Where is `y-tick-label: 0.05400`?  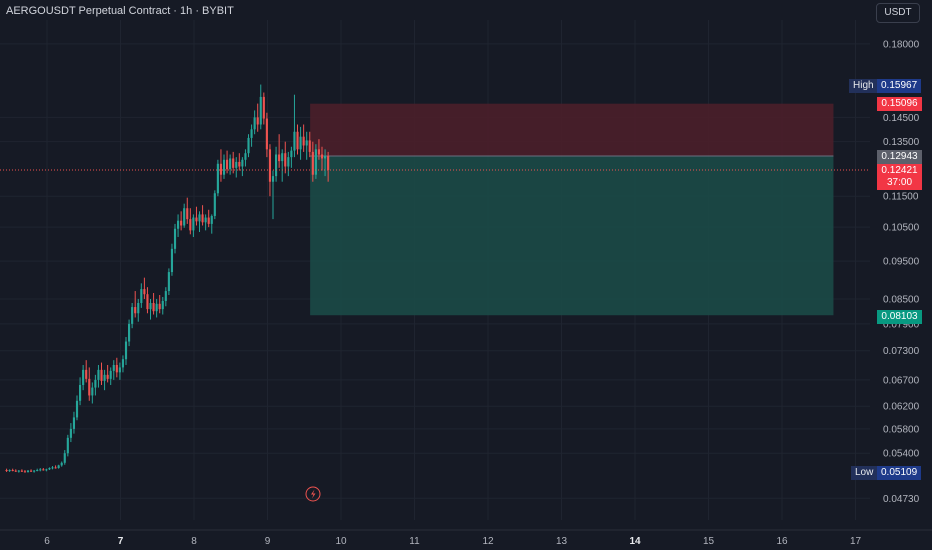
y-tick-label: 0.05400 is located at coordinates (901, 454).